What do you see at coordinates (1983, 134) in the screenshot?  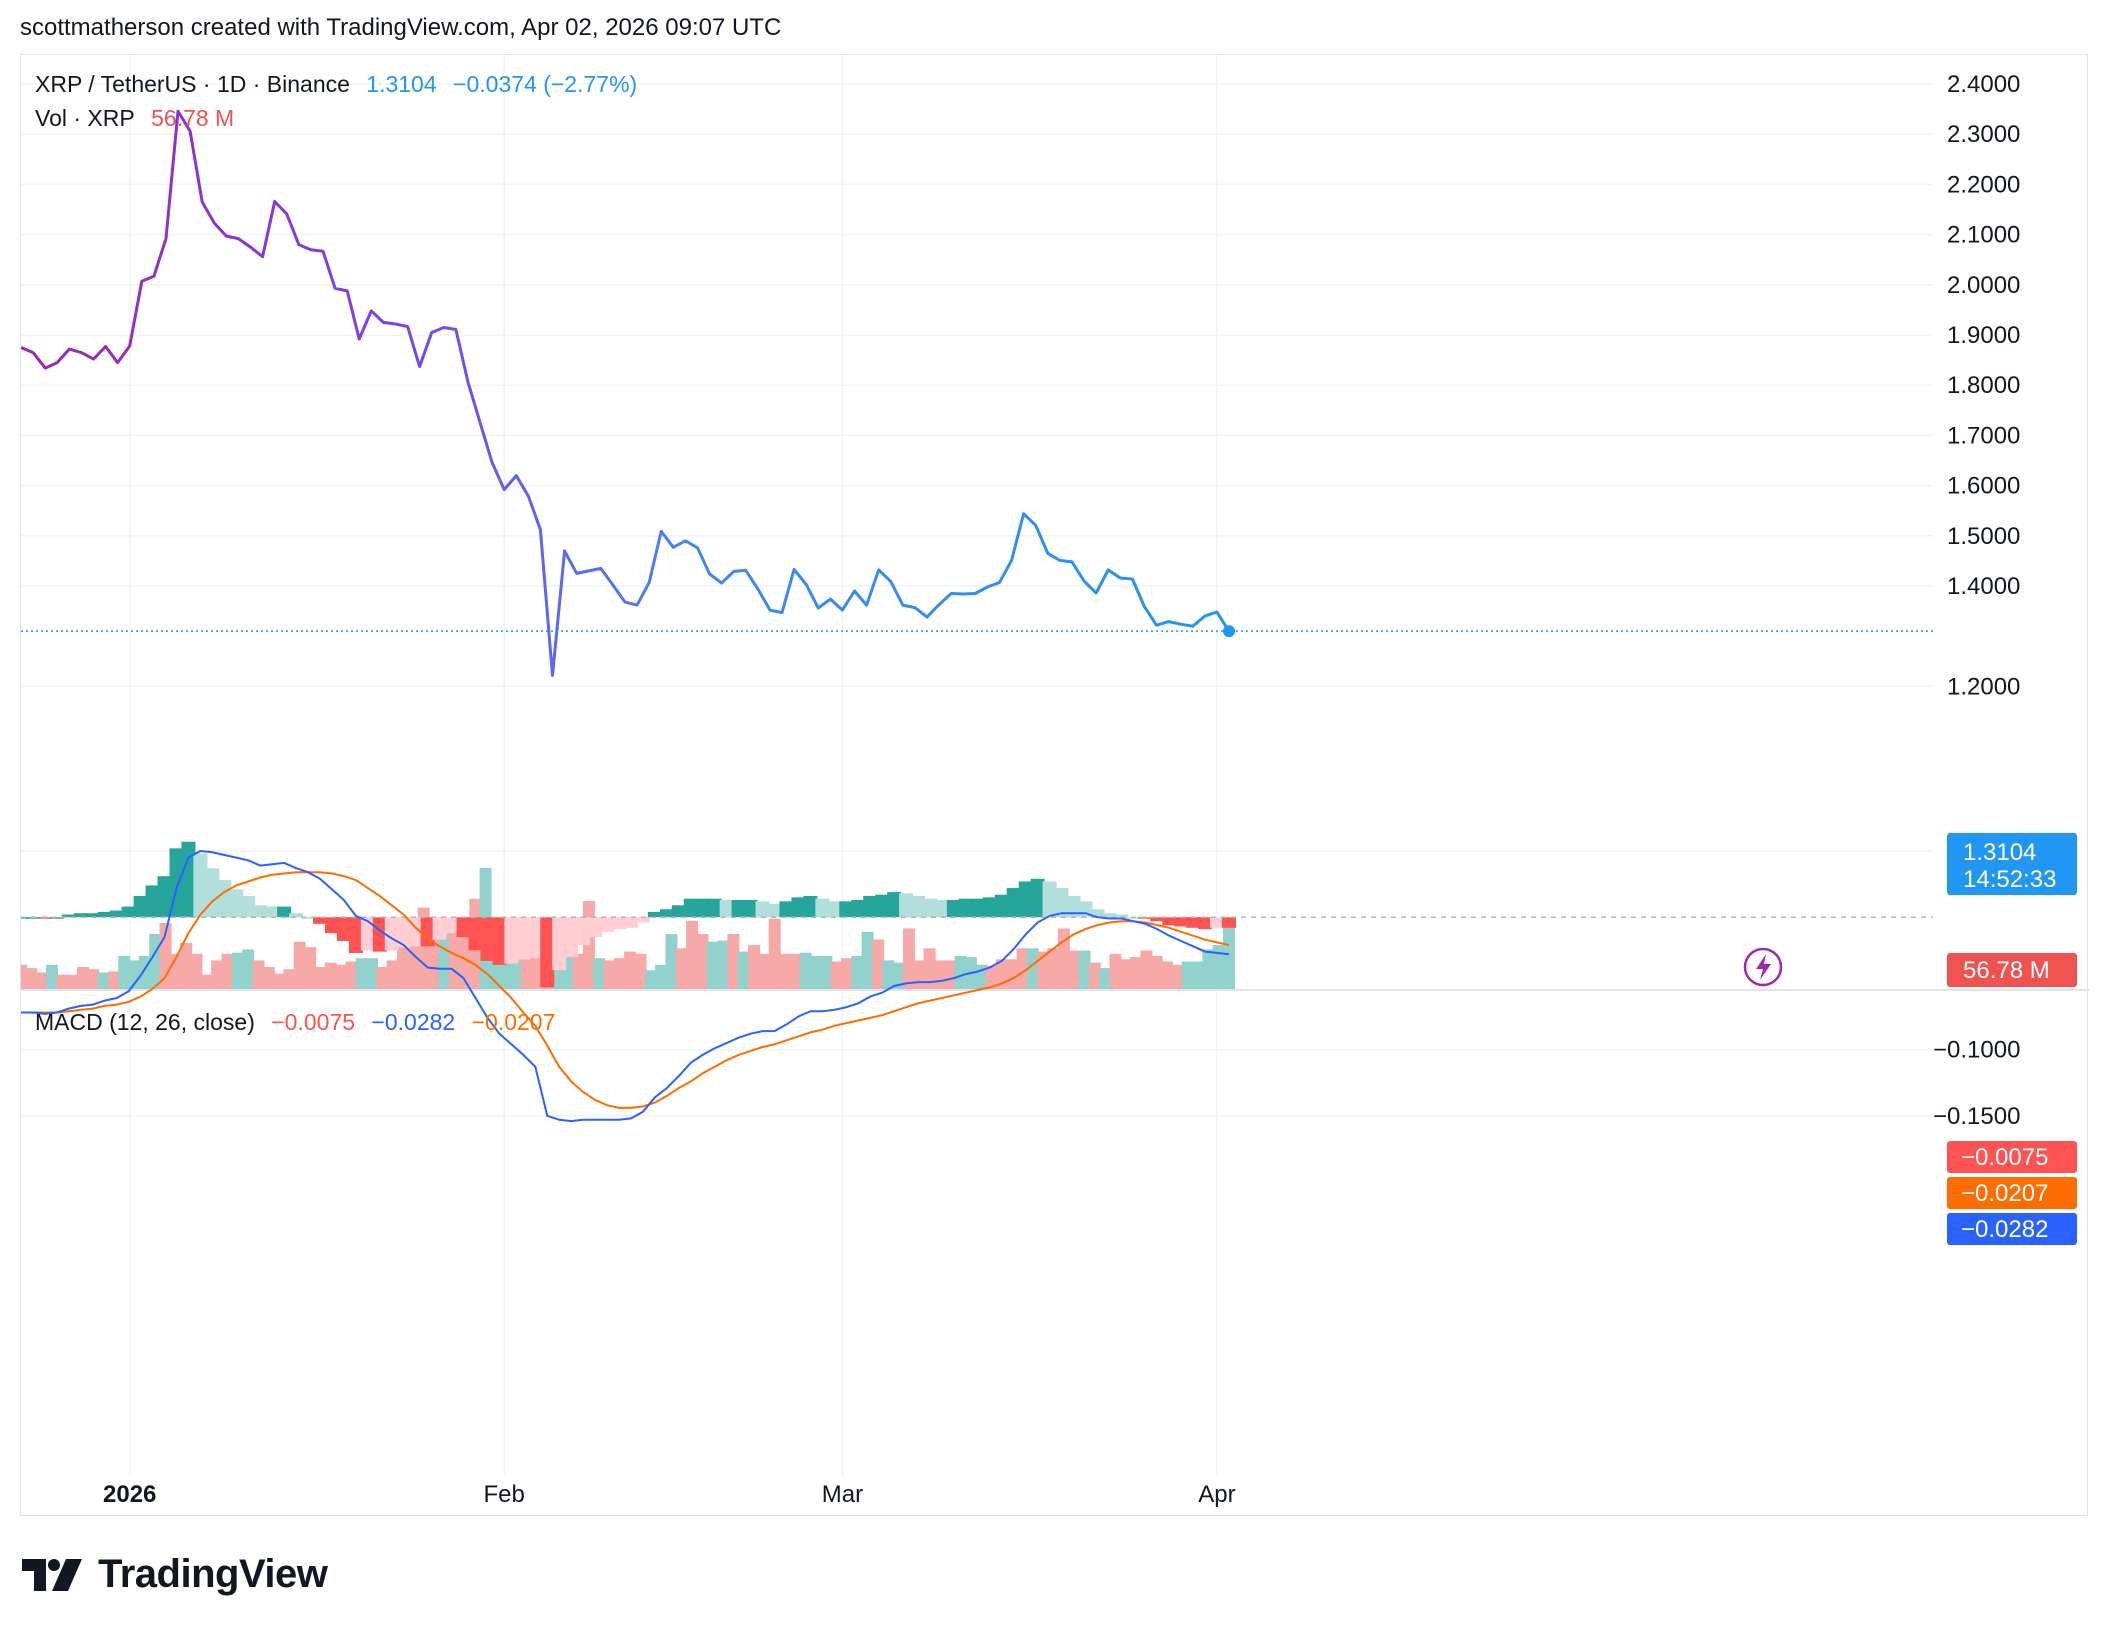 I see `price-tick-label: 2.3000` at bounding box center [1983, 134].